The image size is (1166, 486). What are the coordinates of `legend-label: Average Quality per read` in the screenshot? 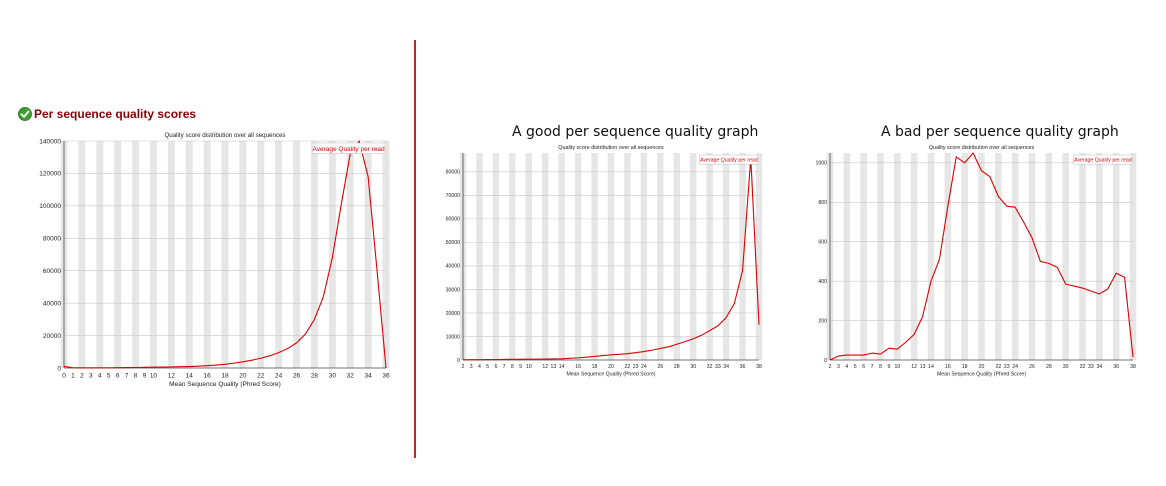 It's located at (729, 161).